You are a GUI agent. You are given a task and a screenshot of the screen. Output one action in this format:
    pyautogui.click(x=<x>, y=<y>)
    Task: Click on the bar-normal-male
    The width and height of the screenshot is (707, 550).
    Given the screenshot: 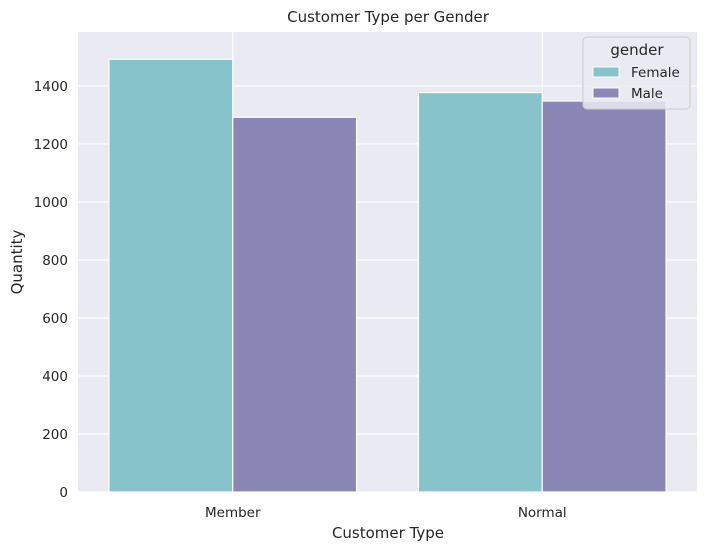 What is the action you would take?
    pyautogui.click(x=604, y=296)
    